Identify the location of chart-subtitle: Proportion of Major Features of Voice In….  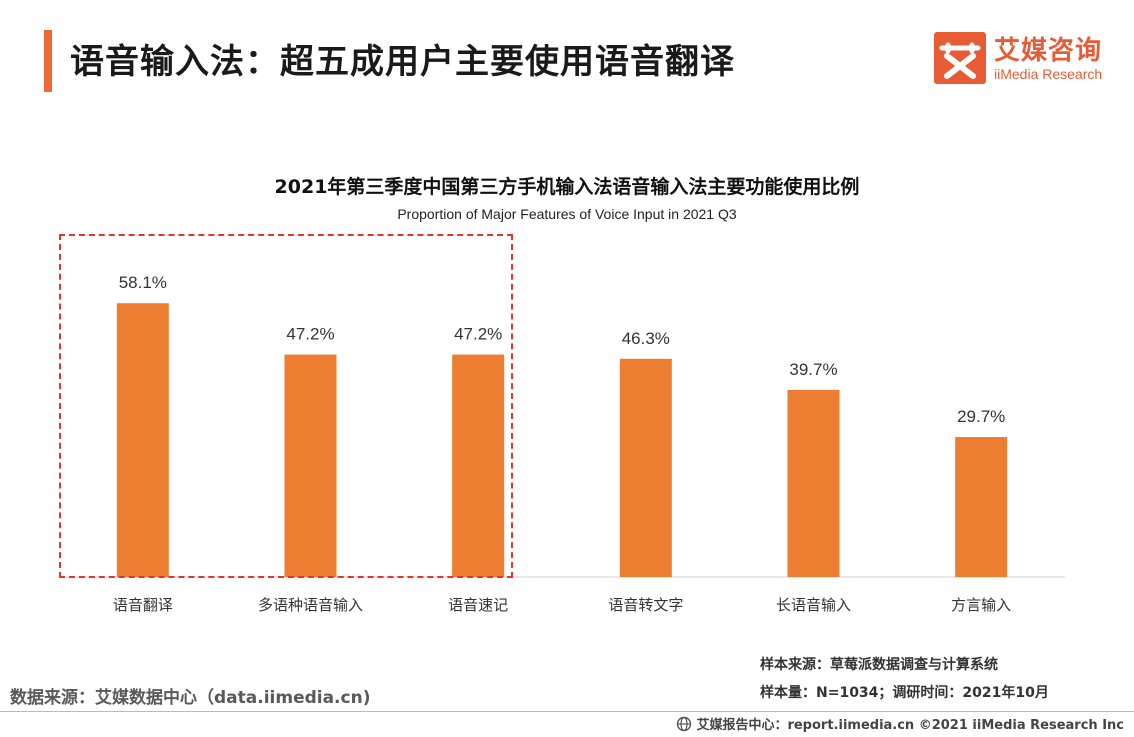
(567, 214).